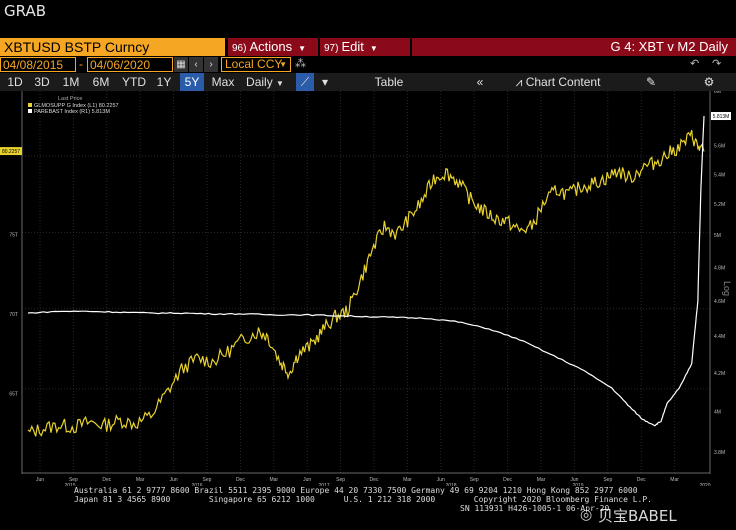  What do you see at coordinates (71, 82) in the screenshot?
I see `period-1m: 1M` at bounding box center [71, 82].